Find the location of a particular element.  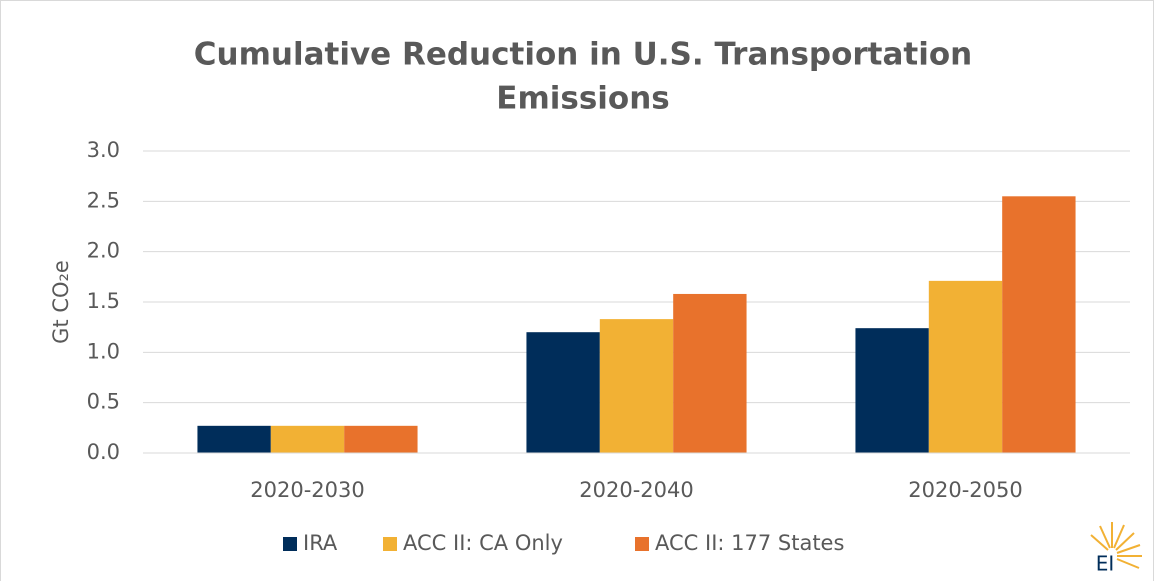

y-tick-label: 2.0 is located at coordinates (103, 251).